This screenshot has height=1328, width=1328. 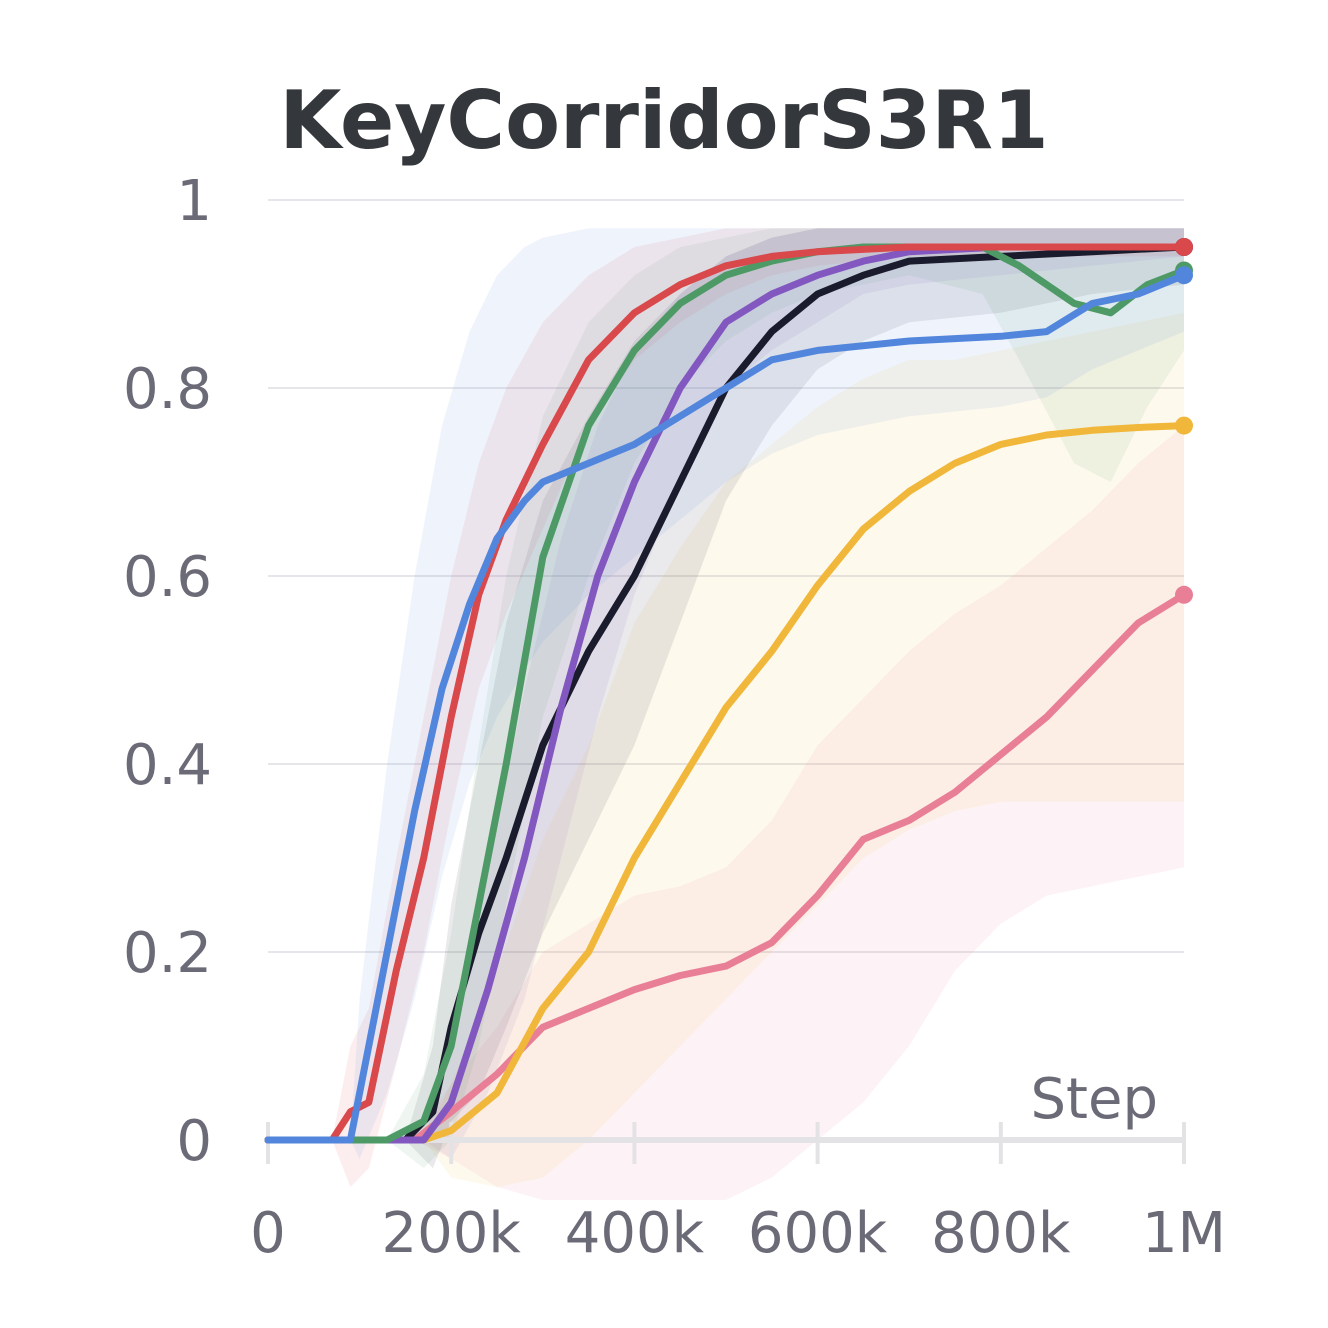 What do you see at coordinates (1184, 425) in the screenshot?
I see `series-end-point-yellow` at bounding box center [1184, 425].